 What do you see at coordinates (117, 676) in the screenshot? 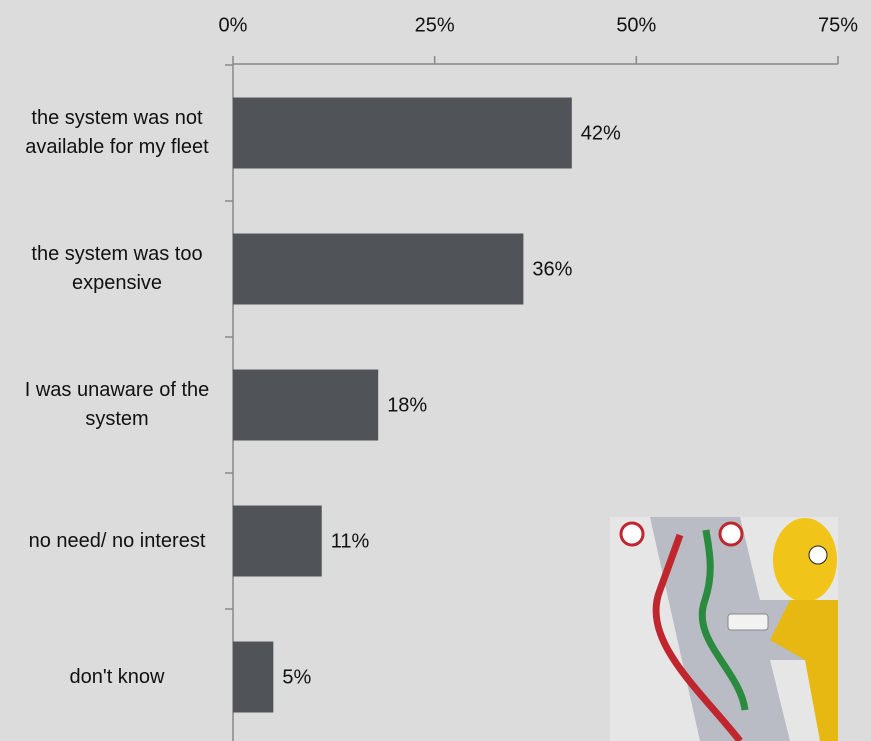
I see `y-tick-label: don't know` at bounding box center [117, 676].